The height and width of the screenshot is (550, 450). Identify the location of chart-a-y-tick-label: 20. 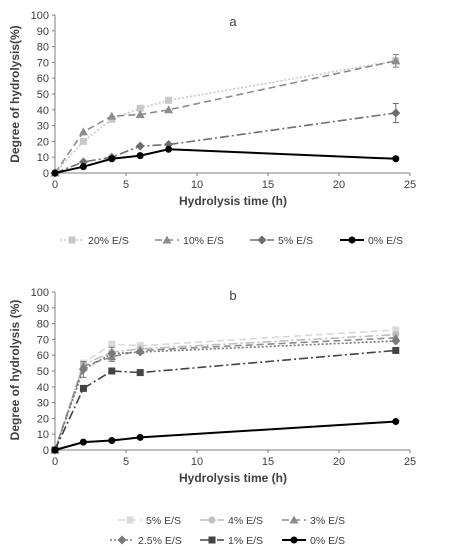
(43, 142).